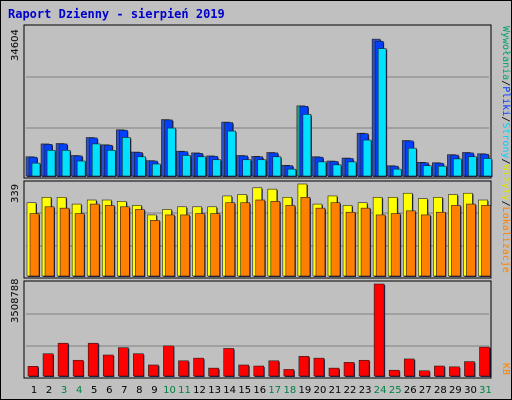 This screenshot has width=512, height=400. What do you see at coordinates (505, 240) in the screenshot?
I see `legend-sites: Lokalizacje` at bounding box center [505, 240].